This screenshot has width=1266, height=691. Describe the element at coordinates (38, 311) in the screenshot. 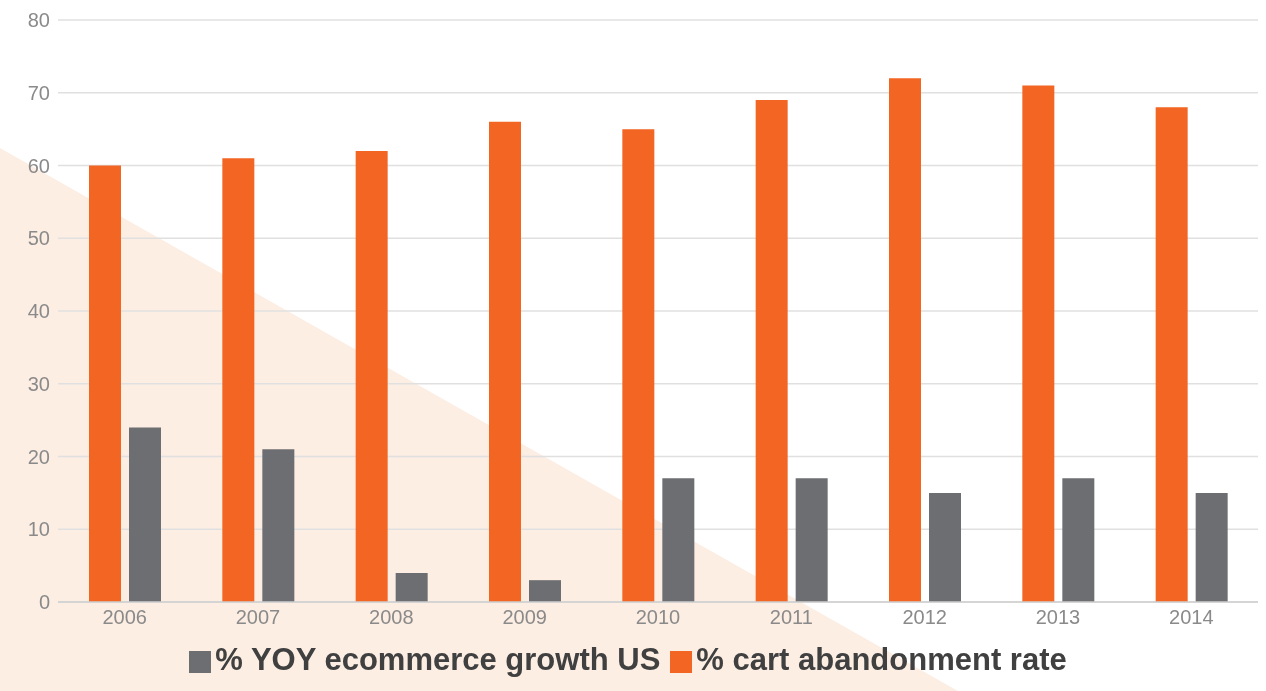

I see `y-tick-label: 40` at that location.